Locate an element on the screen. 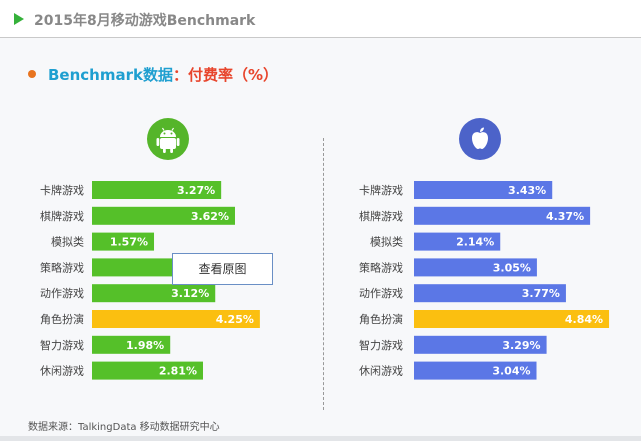 The image size is (641, 441). android-category-label: 棋牌游戏 is located at coordinates (62, 216).